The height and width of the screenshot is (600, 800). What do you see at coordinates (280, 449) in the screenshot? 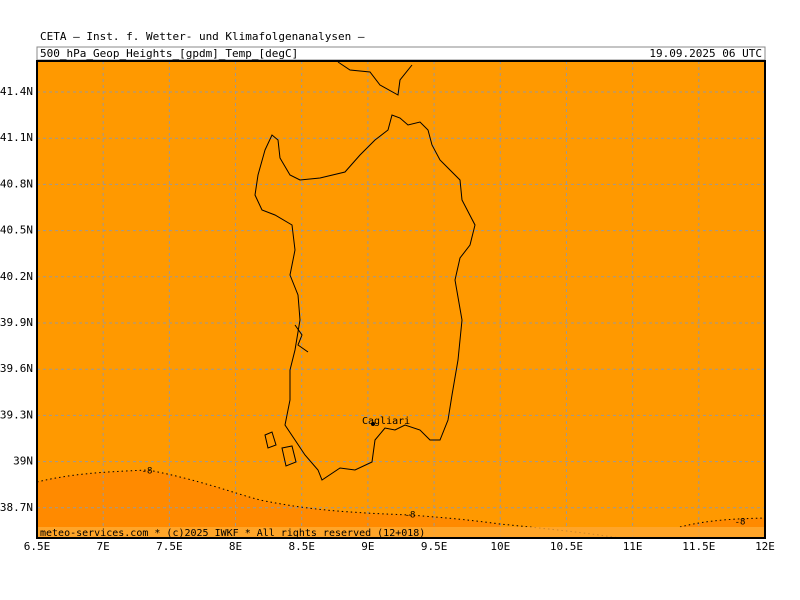
I see `coastline-islands` at bounding box center [280, 449].